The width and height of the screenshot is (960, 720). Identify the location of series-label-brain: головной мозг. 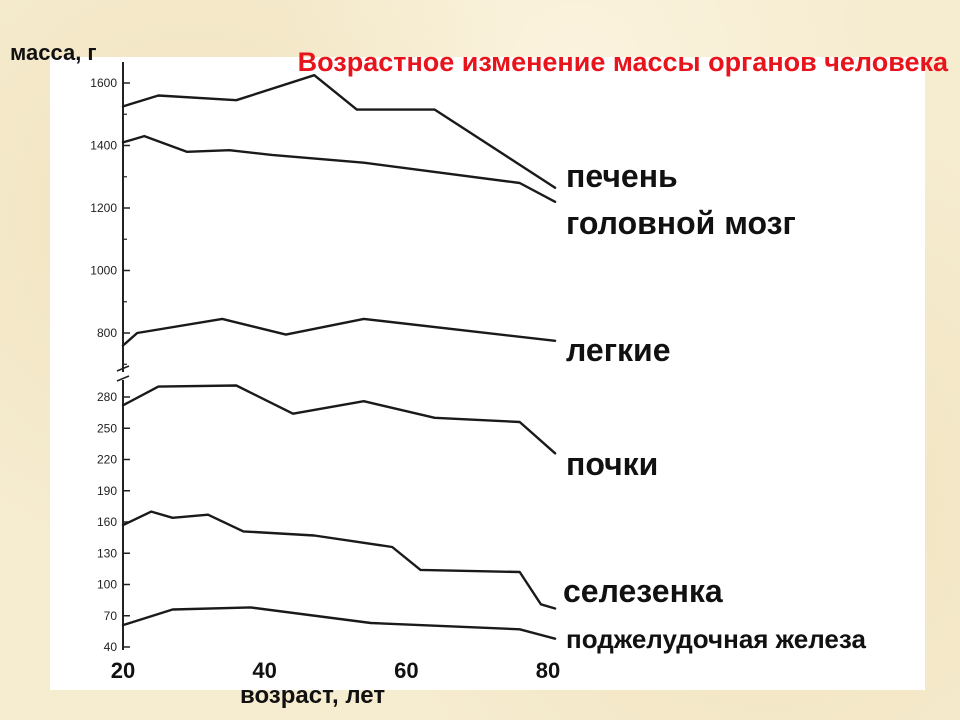
(681, 223).